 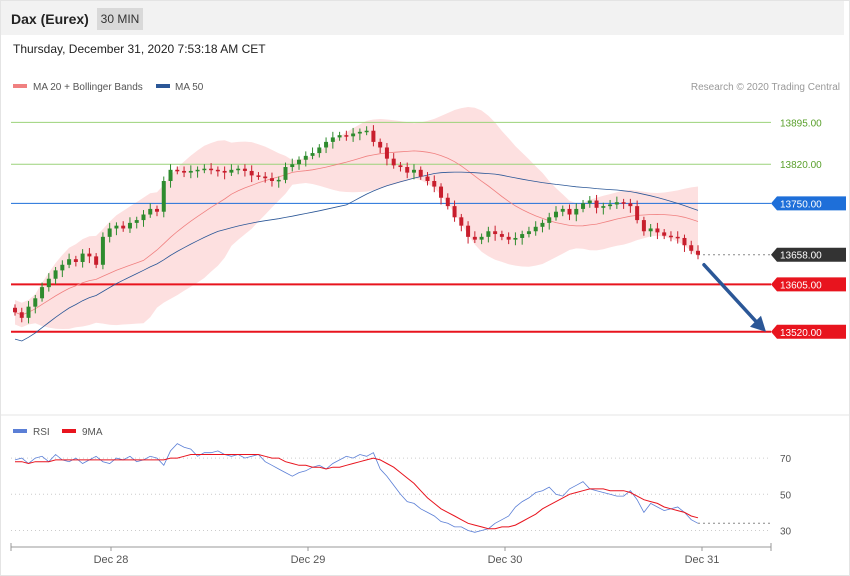 What do you see at coordinates (808, 203) in the screenshot?
I see `level-tag-13750.00: 13750.00` at bounding box center [808, 203].